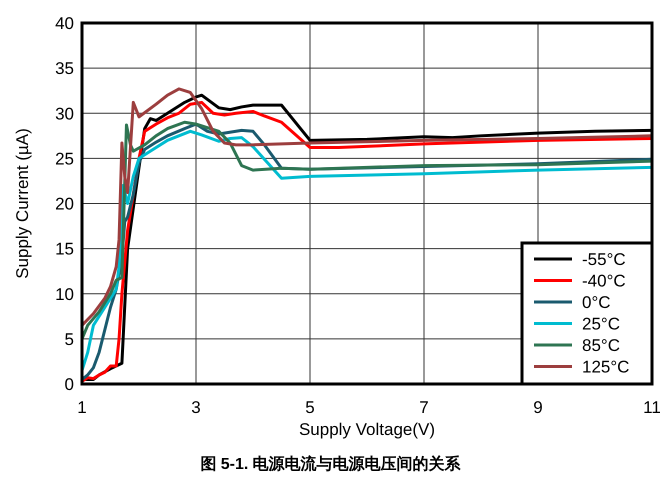 This screenshot has width=661, height=483. What do you see at coordinates (596, 302) in the screenshot?
I see `legend-label: 0°C` at bounding box center [596, 302].